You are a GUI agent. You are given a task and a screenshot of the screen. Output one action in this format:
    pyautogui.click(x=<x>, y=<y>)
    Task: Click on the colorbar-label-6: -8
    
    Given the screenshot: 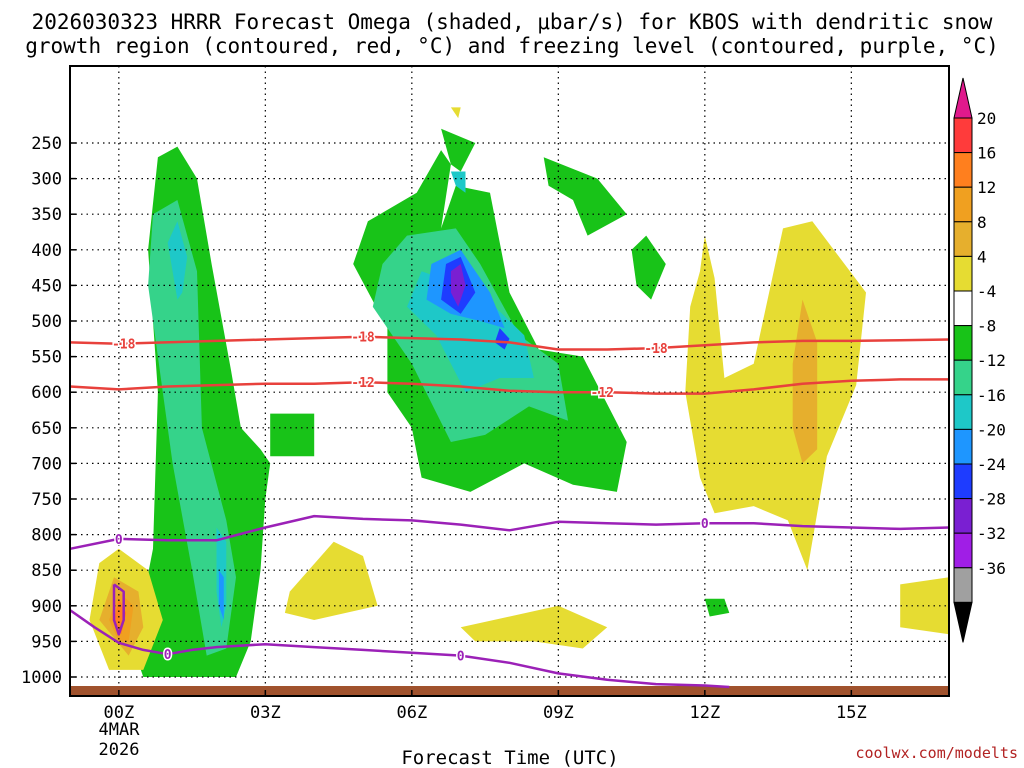 What is the action you would take?
    pyautogui.click(x=986, y=326)
    